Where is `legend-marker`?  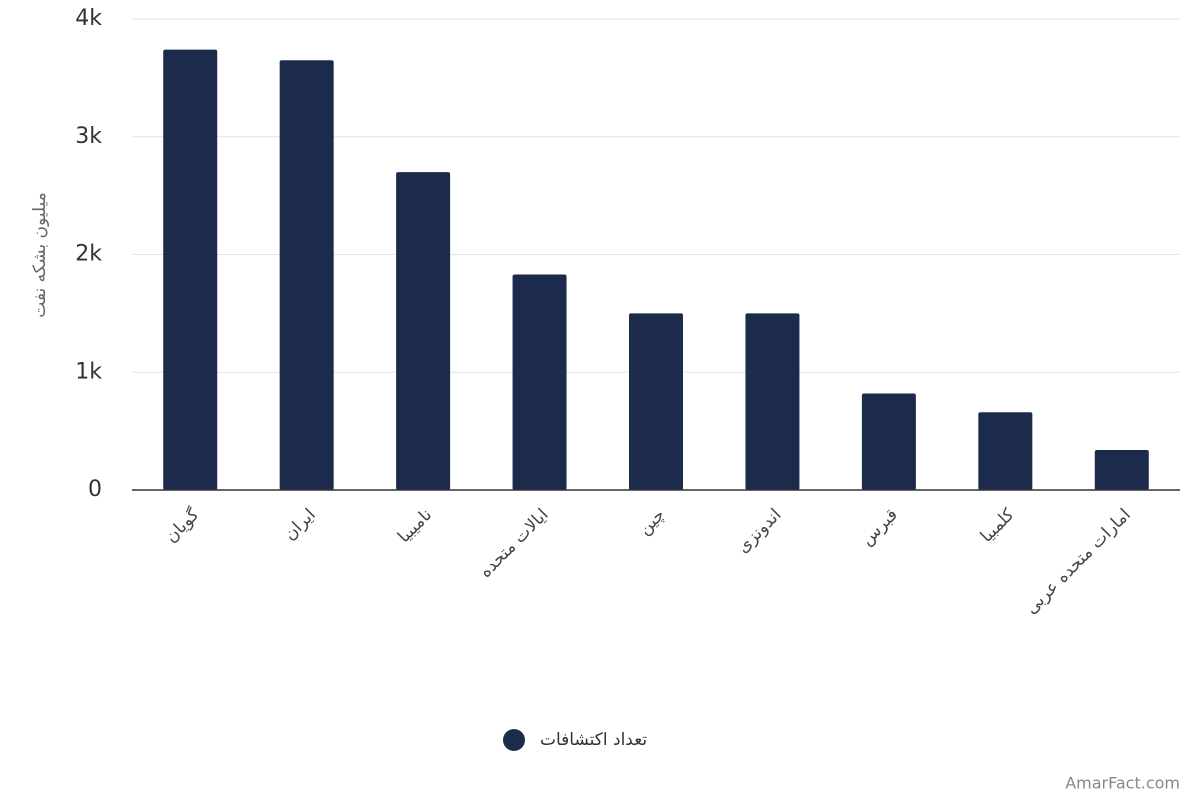 legend-marker is located at coordinates (514, 740).